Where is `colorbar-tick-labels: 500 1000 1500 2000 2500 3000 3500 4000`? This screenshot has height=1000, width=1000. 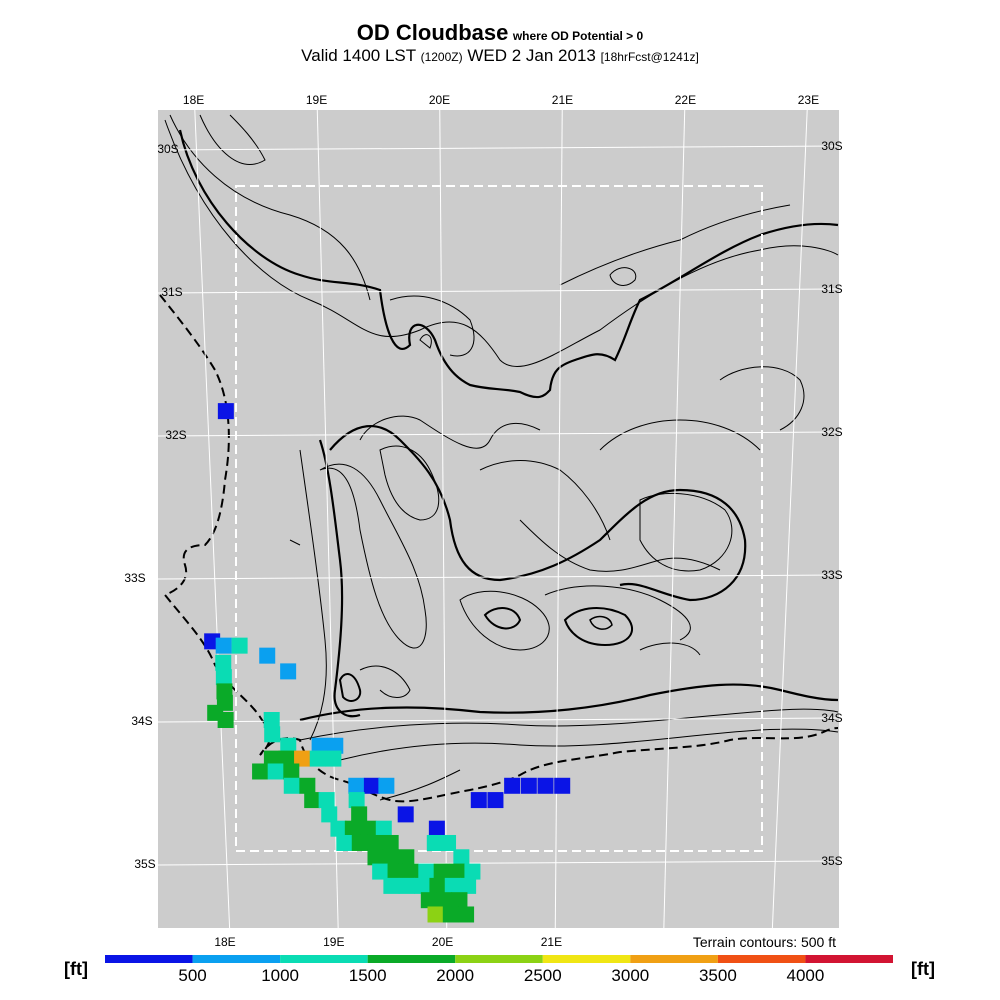 colorbar-tick-labels: 500 1000 1500 2000 2500 3000 3500 4000 is located at coordinates (501, 975).